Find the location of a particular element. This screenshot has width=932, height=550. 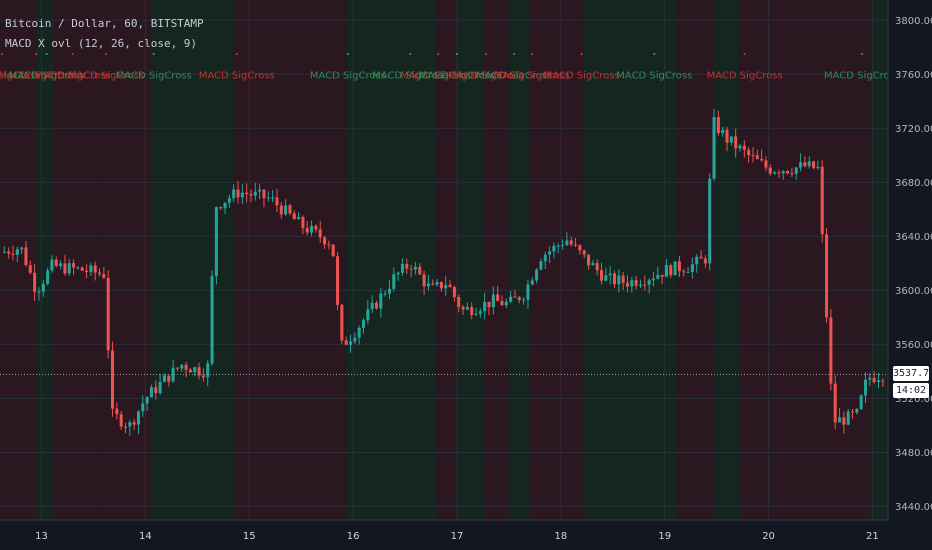

time-tick-label: 13 is located at coordinates (41, 536).